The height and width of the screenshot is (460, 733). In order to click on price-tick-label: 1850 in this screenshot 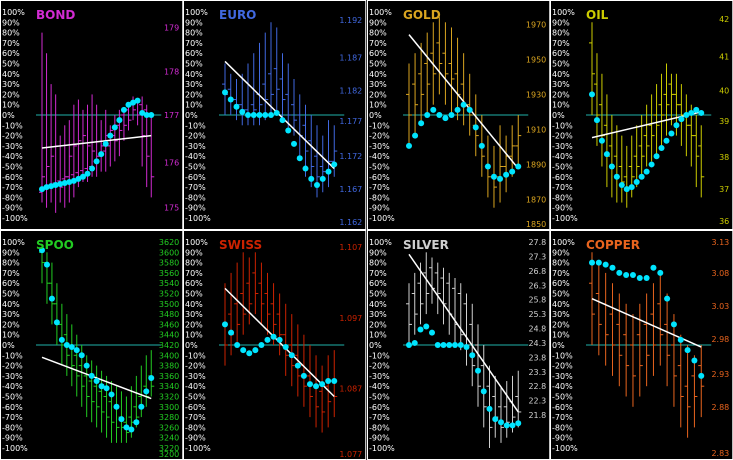, I will do `click(535, 224)`.